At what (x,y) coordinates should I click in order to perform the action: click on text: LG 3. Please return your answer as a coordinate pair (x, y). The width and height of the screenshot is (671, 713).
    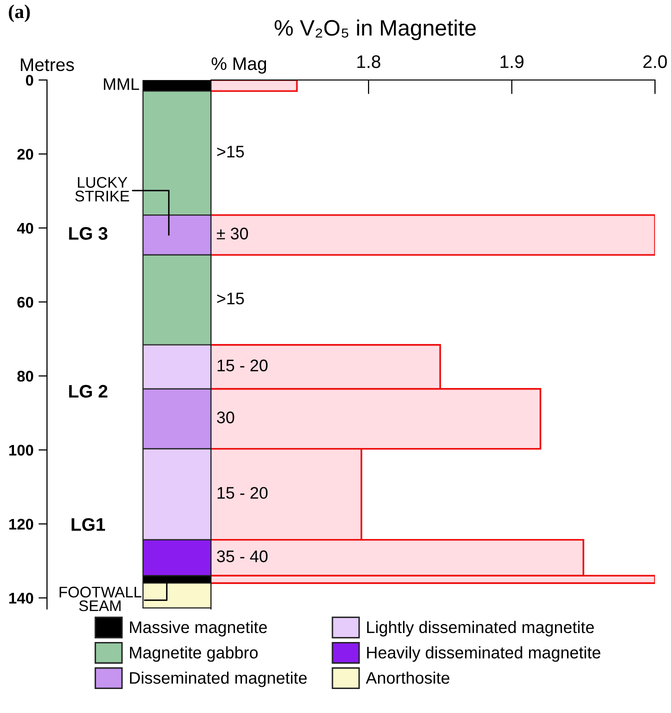
    Looking at the image, I should click on (88, 233).